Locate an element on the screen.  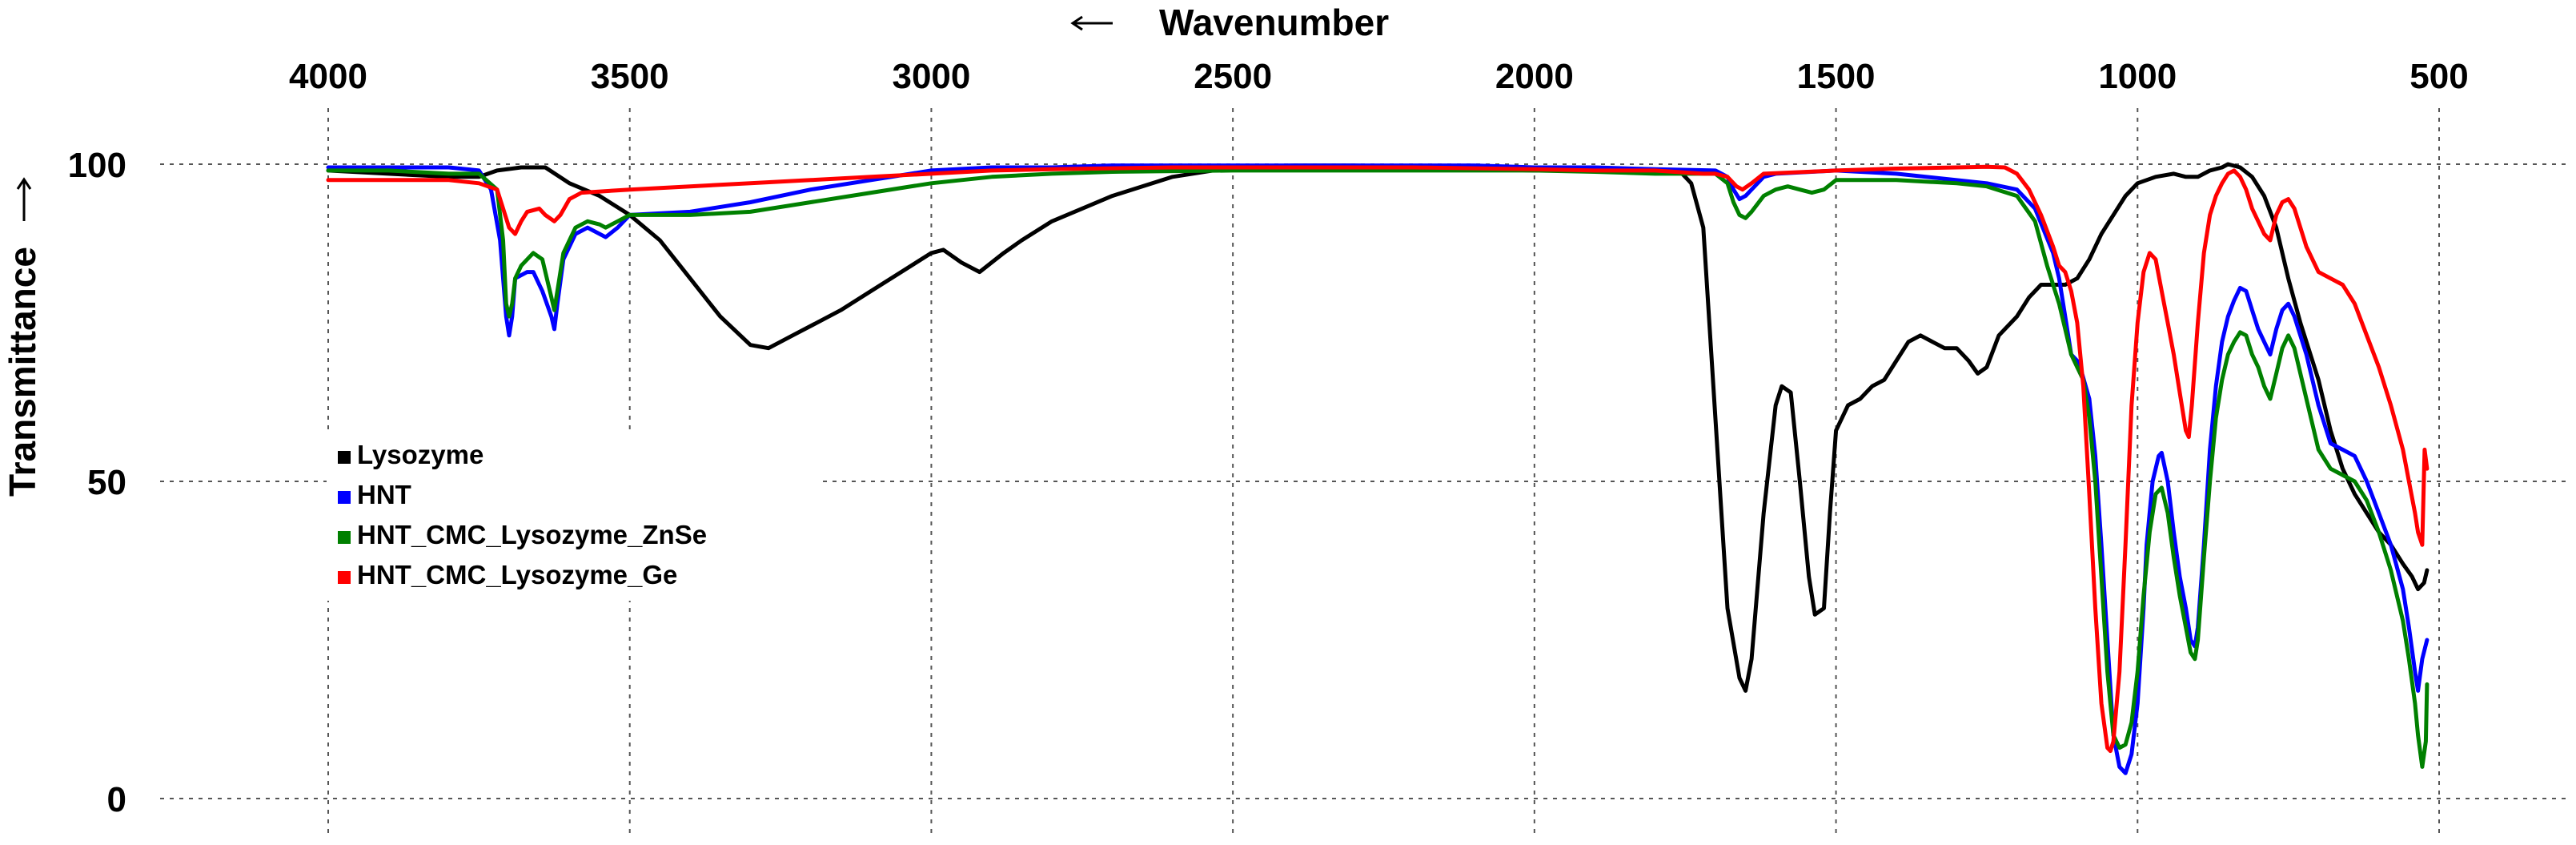
x-axis-title-group: Wavenumber is located at coordinates (1229, 22).